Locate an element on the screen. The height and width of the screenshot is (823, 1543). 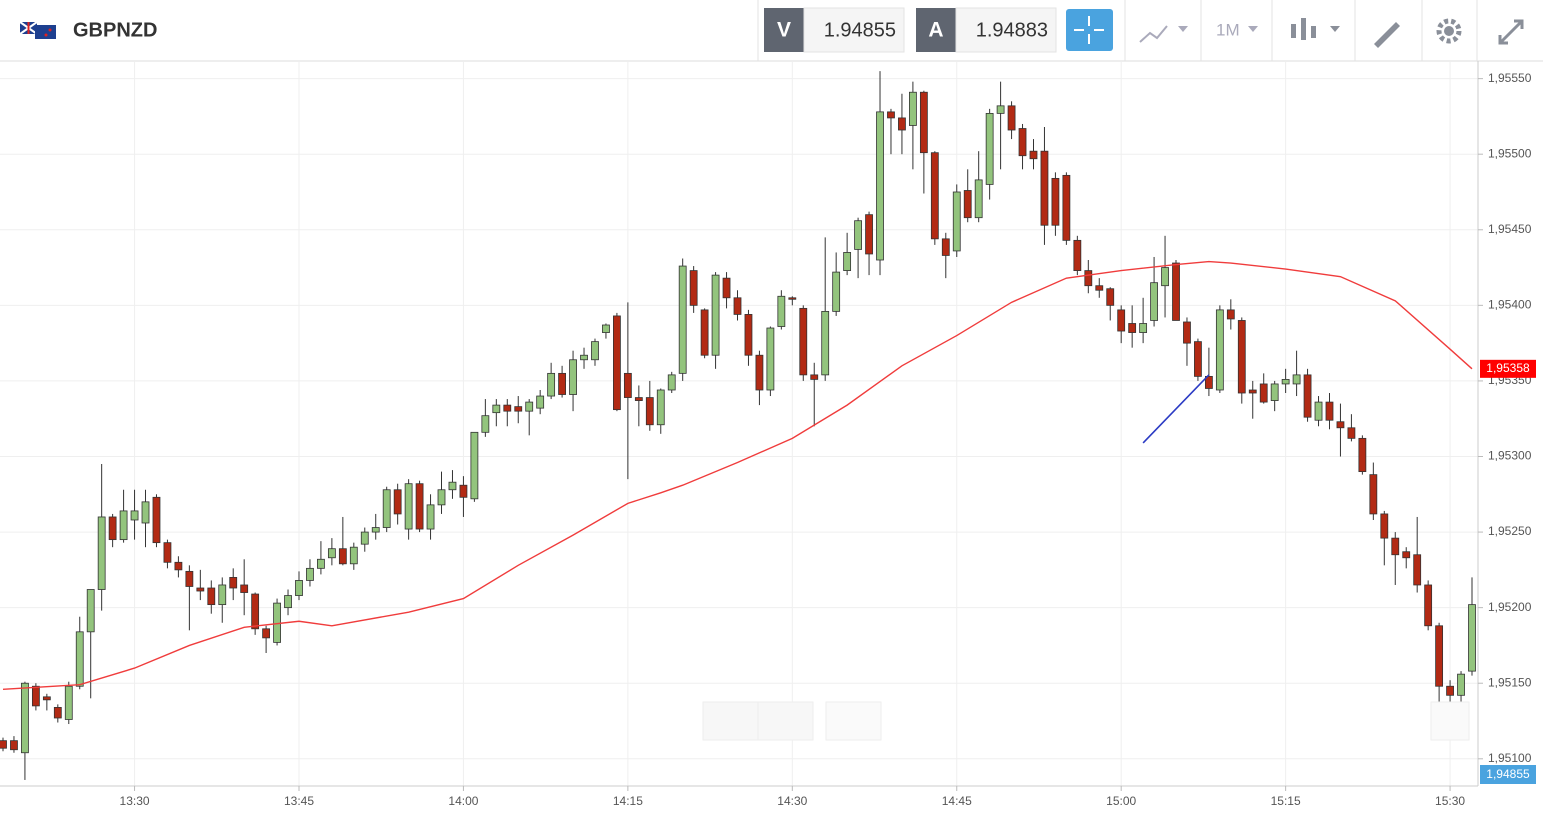
crosshair-icon is located at coordinates (1089, 30).